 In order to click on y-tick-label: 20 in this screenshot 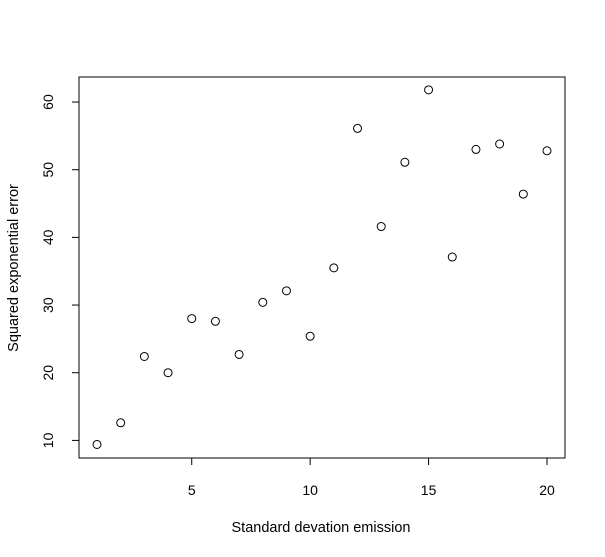, I will do `click(48, 373)`.